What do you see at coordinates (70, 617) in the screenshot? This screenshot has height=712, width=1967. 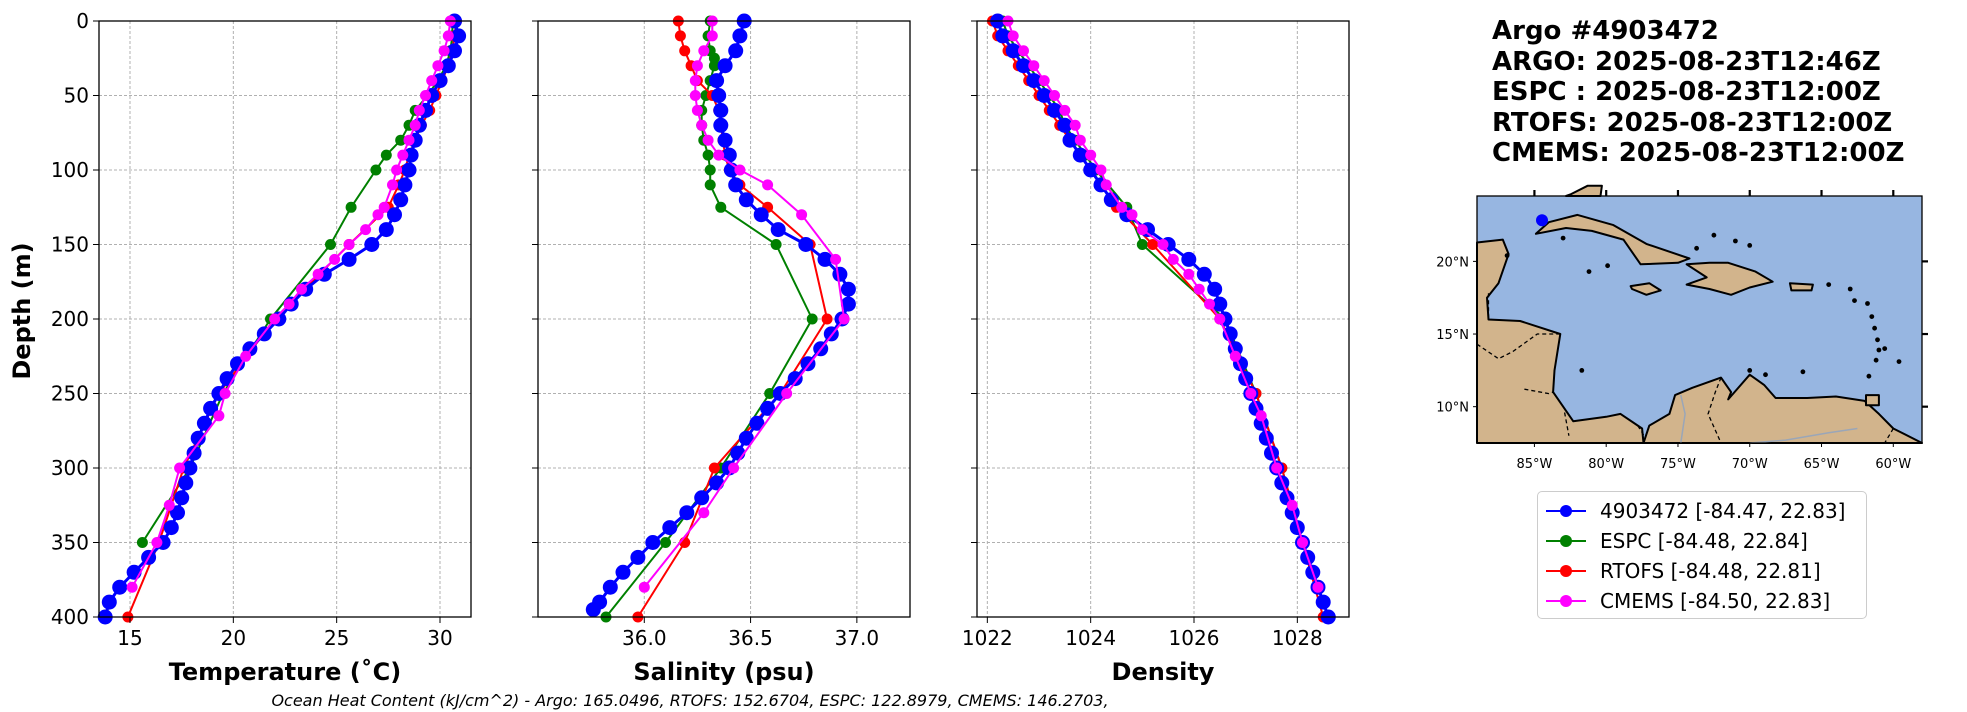 I see `y-tick-label: 400` at bounding box center [70, 617].